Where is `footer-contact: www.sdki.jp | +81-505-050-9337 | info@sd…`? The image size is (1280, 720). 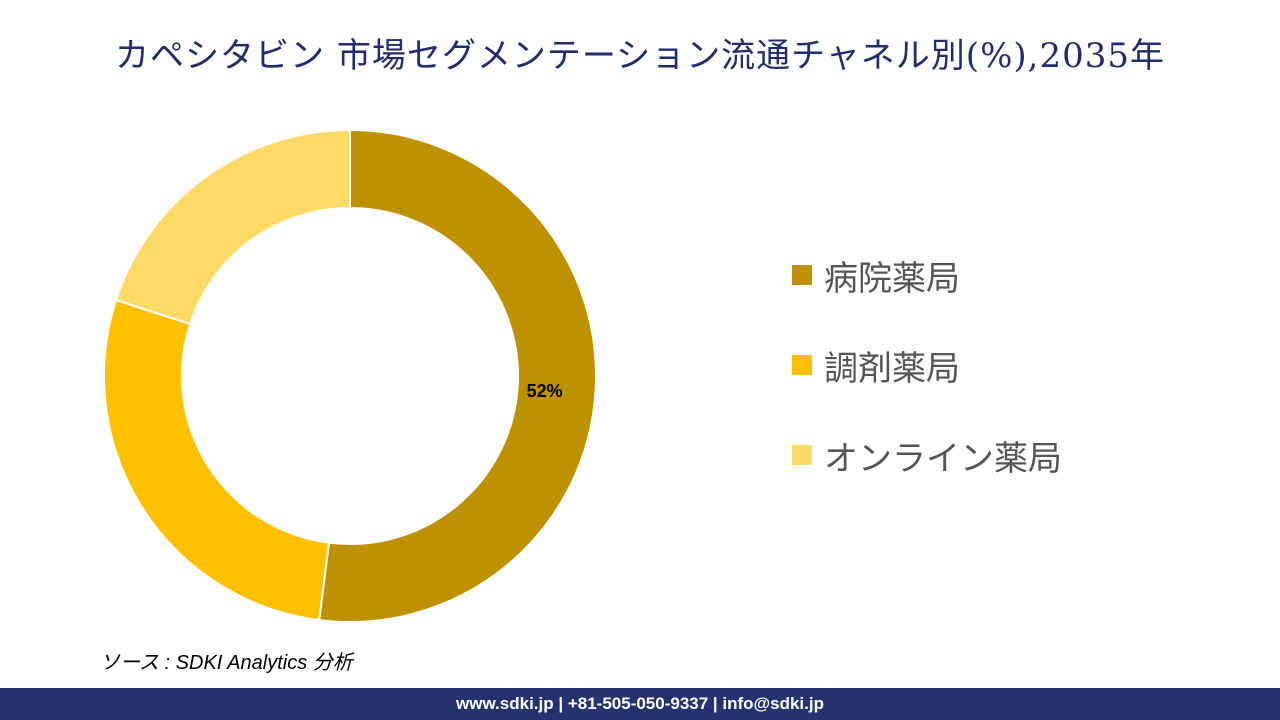
footer-contact: www.sdki.jp | +81-505-050-9337 | info@sd… is located at coordinates (640, 704).